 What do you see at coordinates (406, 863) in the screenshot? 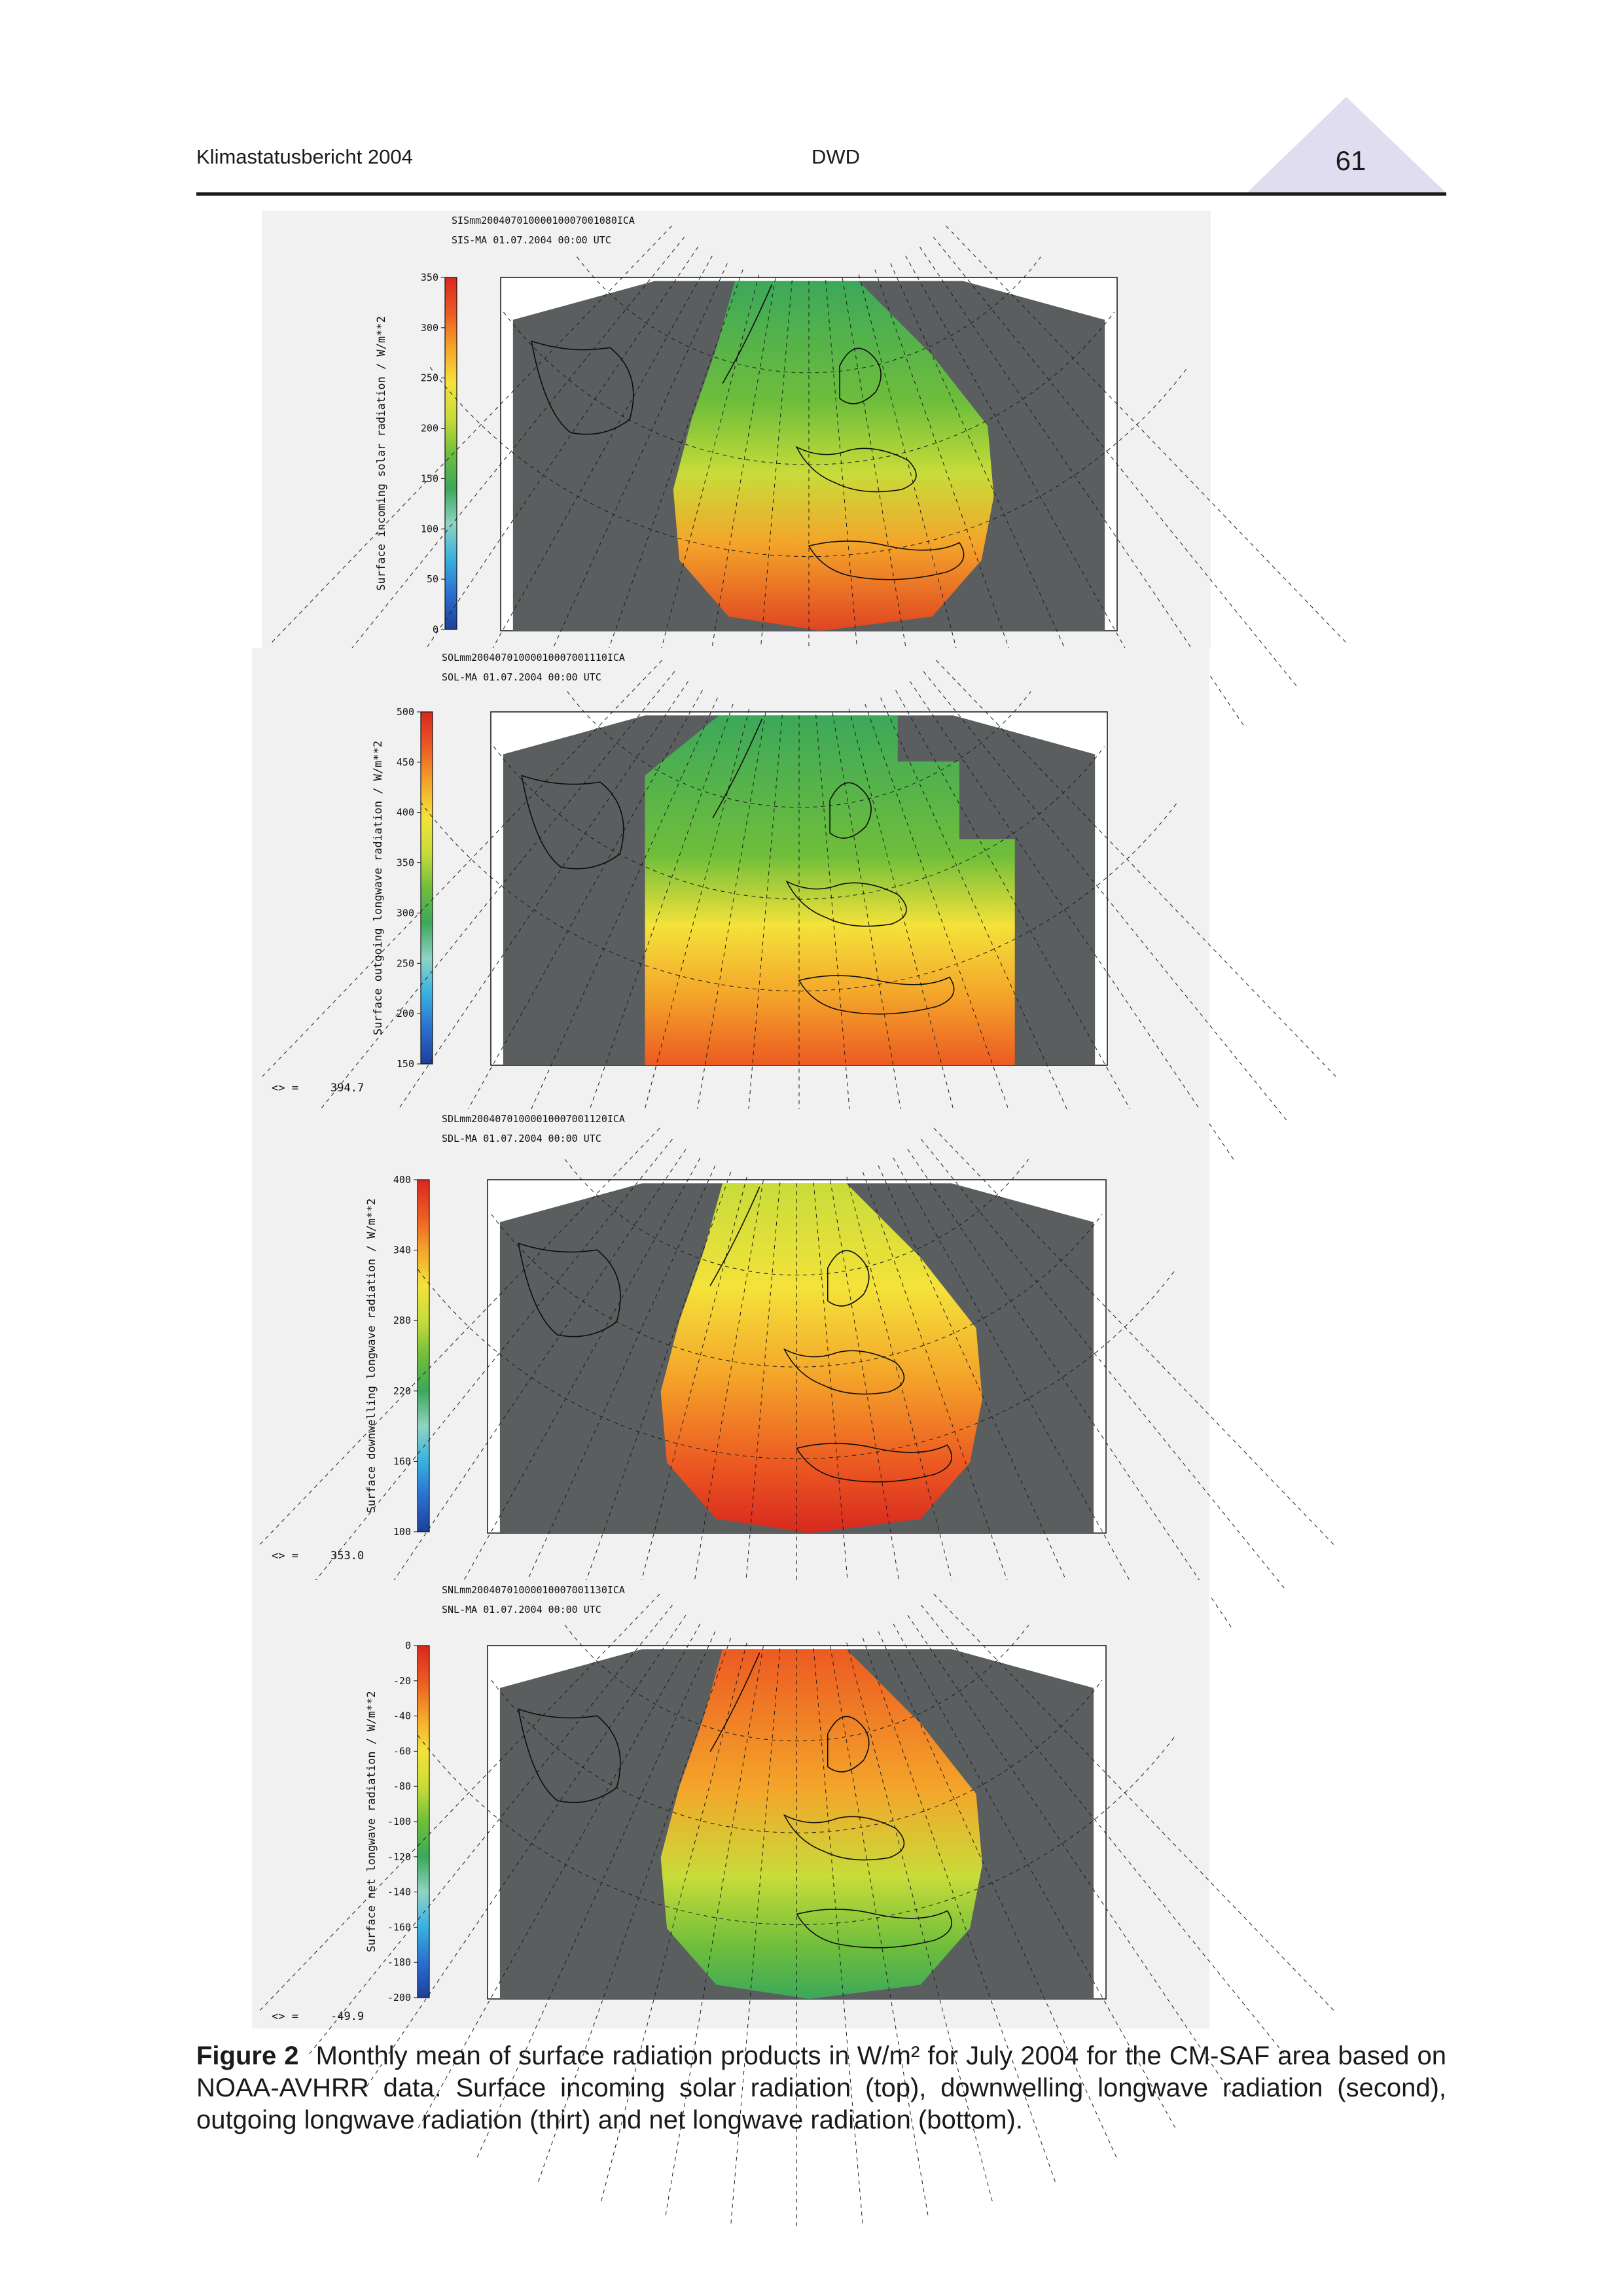
I see `colorbar-tick-label: 350` at bounding box center [406, 863].